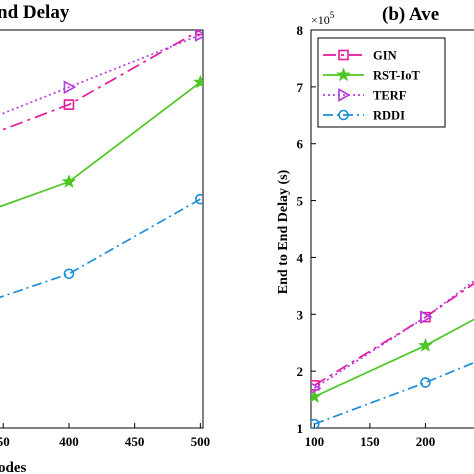 The width and height of the screenshot is (474, 474). I want to click on panel-a-series-gin-line, so click(100, 81).